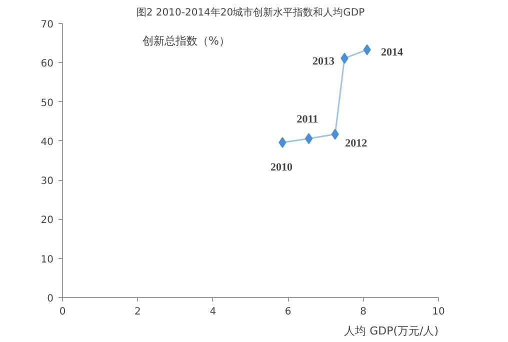 This screenshot has height=342, width=508. I want to click on y-tick-label: 30, so click(47, 182).